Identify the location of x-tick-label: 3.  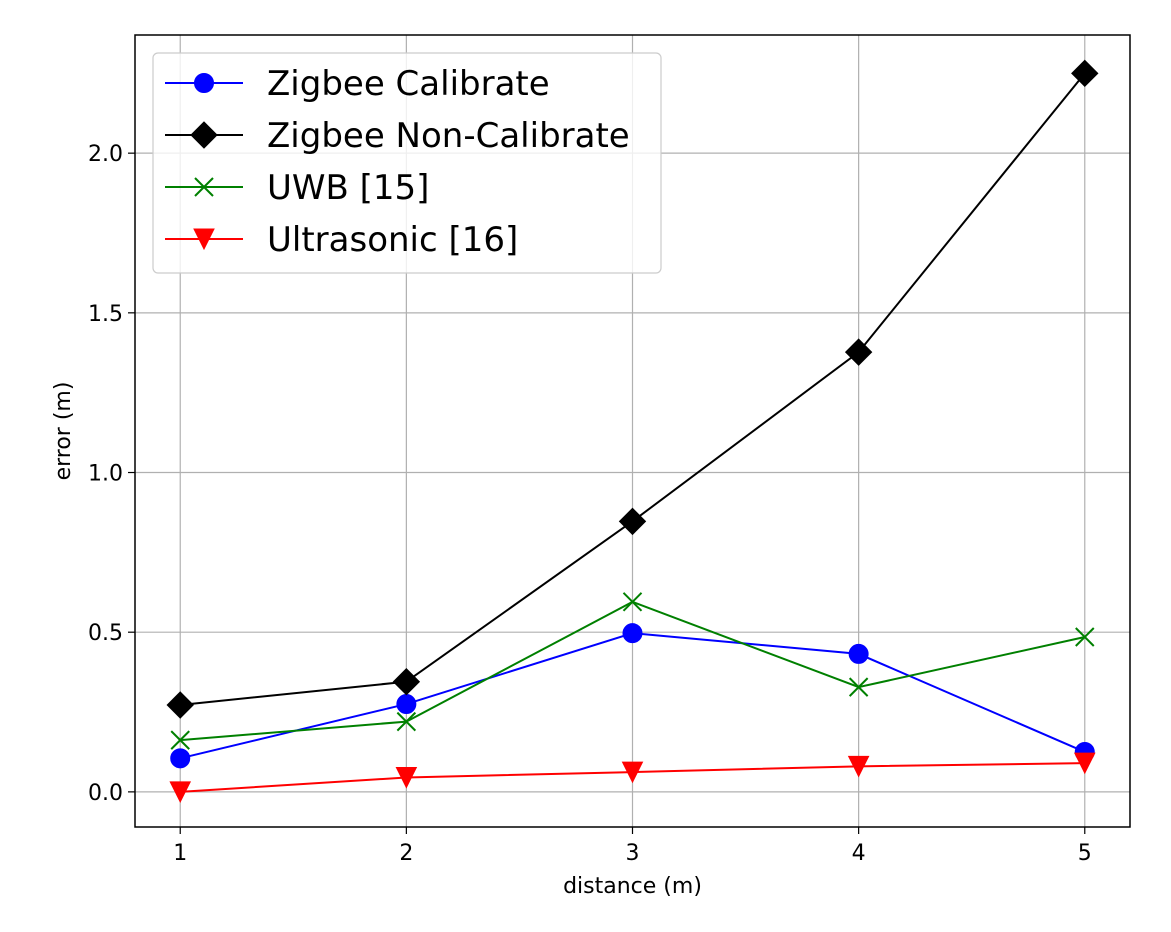
(633, 853).